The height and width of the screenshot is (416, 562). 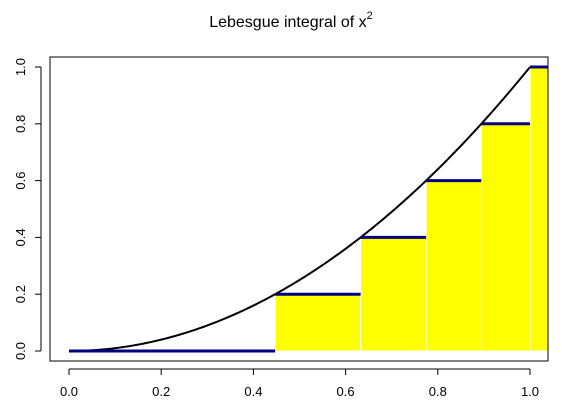 What do you see at coordinates (20, 237) in the screenshot?
I see `y-tick-label: 0.4` at bounding box center [20, 237].